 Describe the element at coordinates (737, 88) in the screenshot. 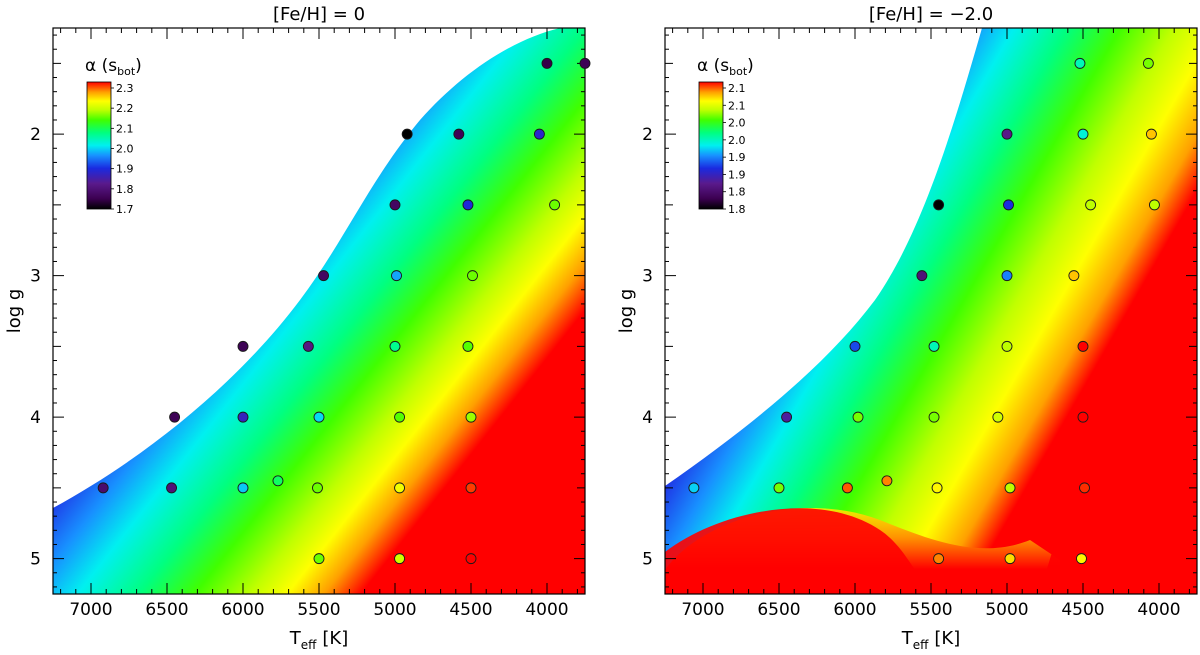

I see `colorbar-label: 2.1` at that location.